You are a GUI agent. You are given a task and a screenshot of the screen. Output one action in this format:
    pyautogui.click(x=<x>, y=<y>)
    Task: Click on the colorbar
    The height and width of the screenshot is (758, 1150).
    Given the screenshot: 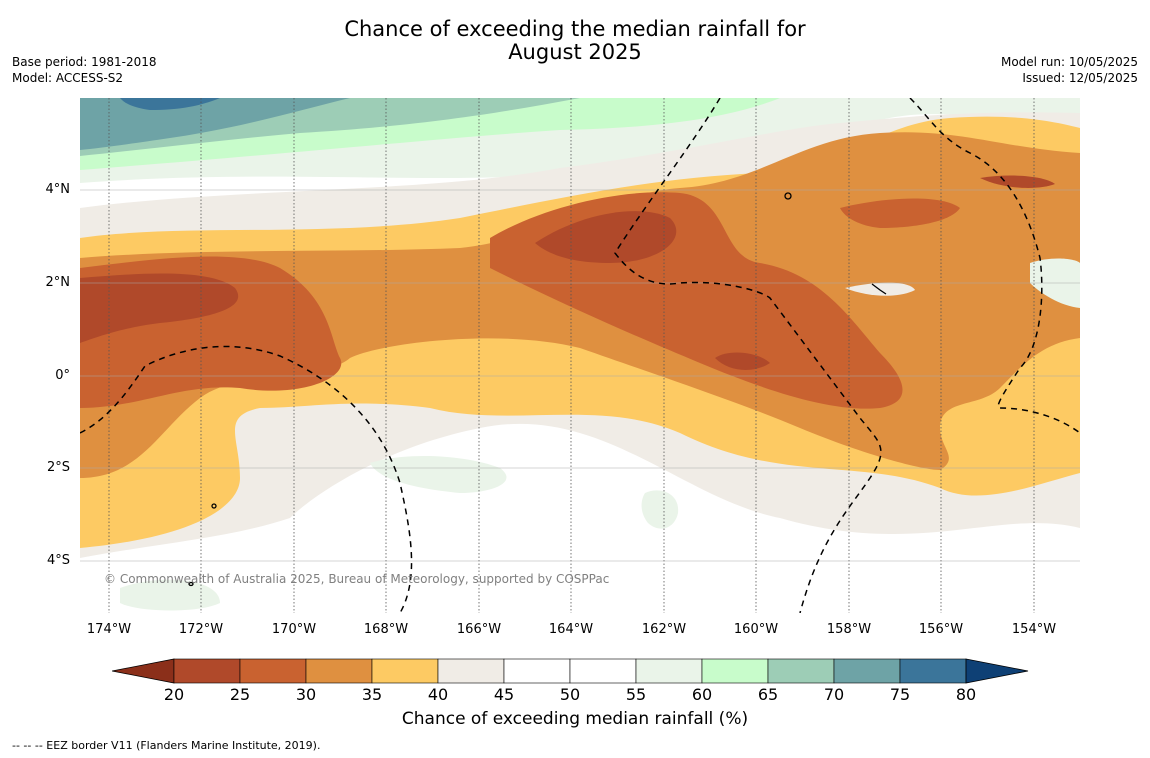 What is the action you would take?
    pyautogui.click(x=575, y=671)
    